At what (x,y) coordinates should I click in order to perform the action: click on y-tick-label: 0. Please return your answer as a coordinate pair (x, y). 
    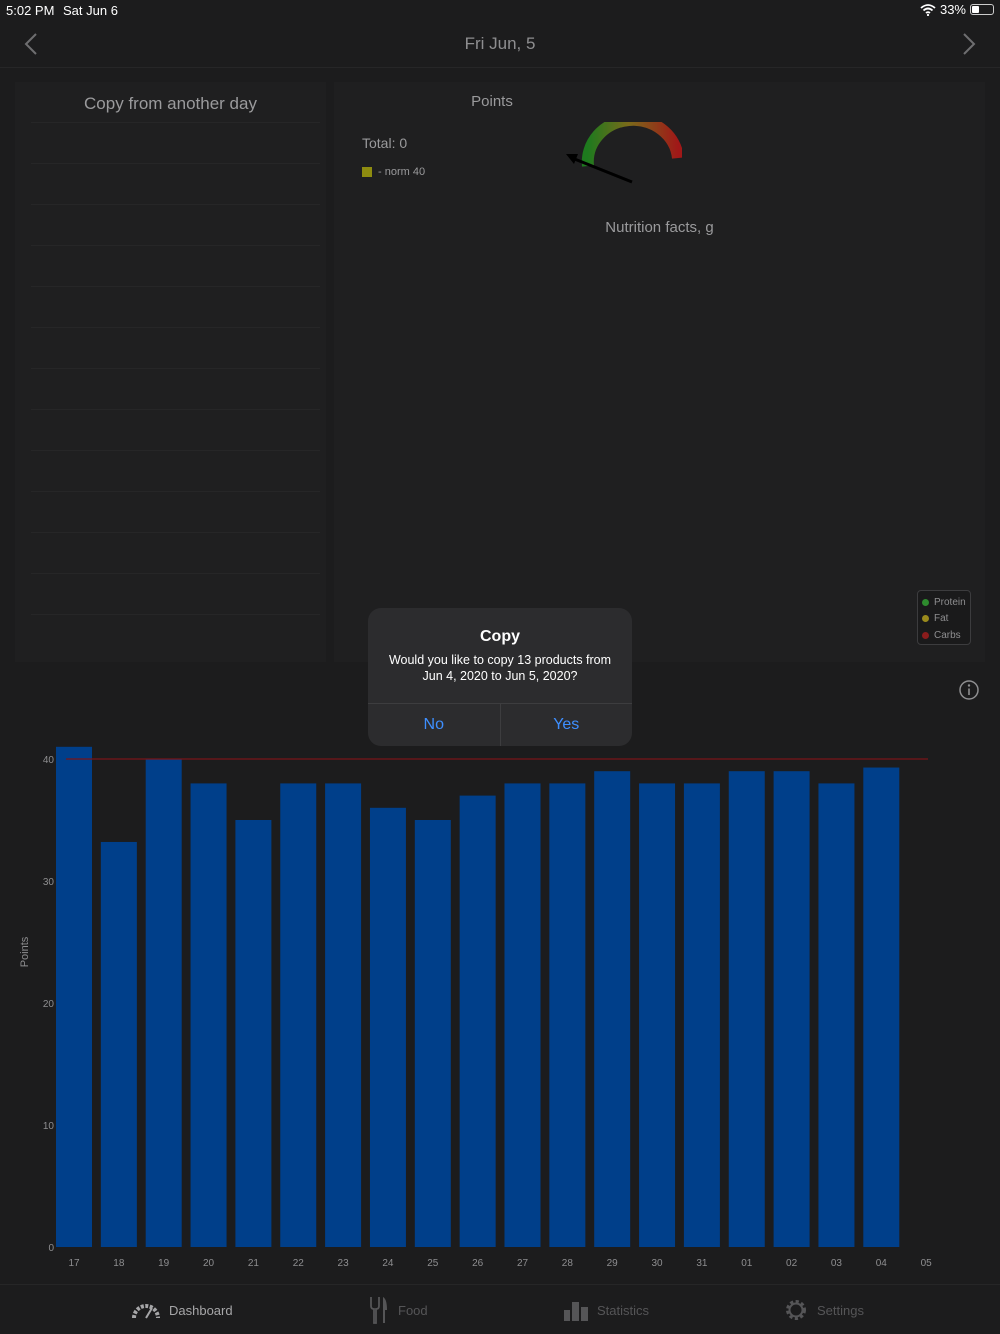
    Looking at the image, I should click on (51, 1248).